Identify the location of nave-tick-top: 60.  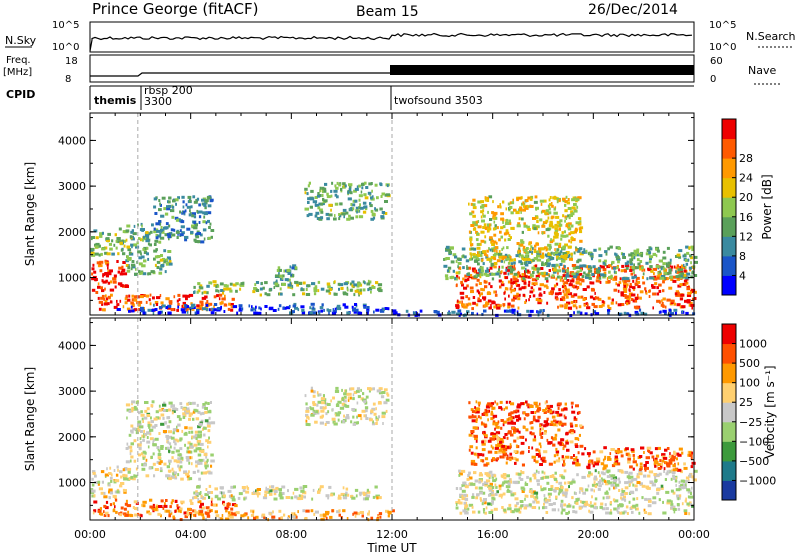
(716, 61).